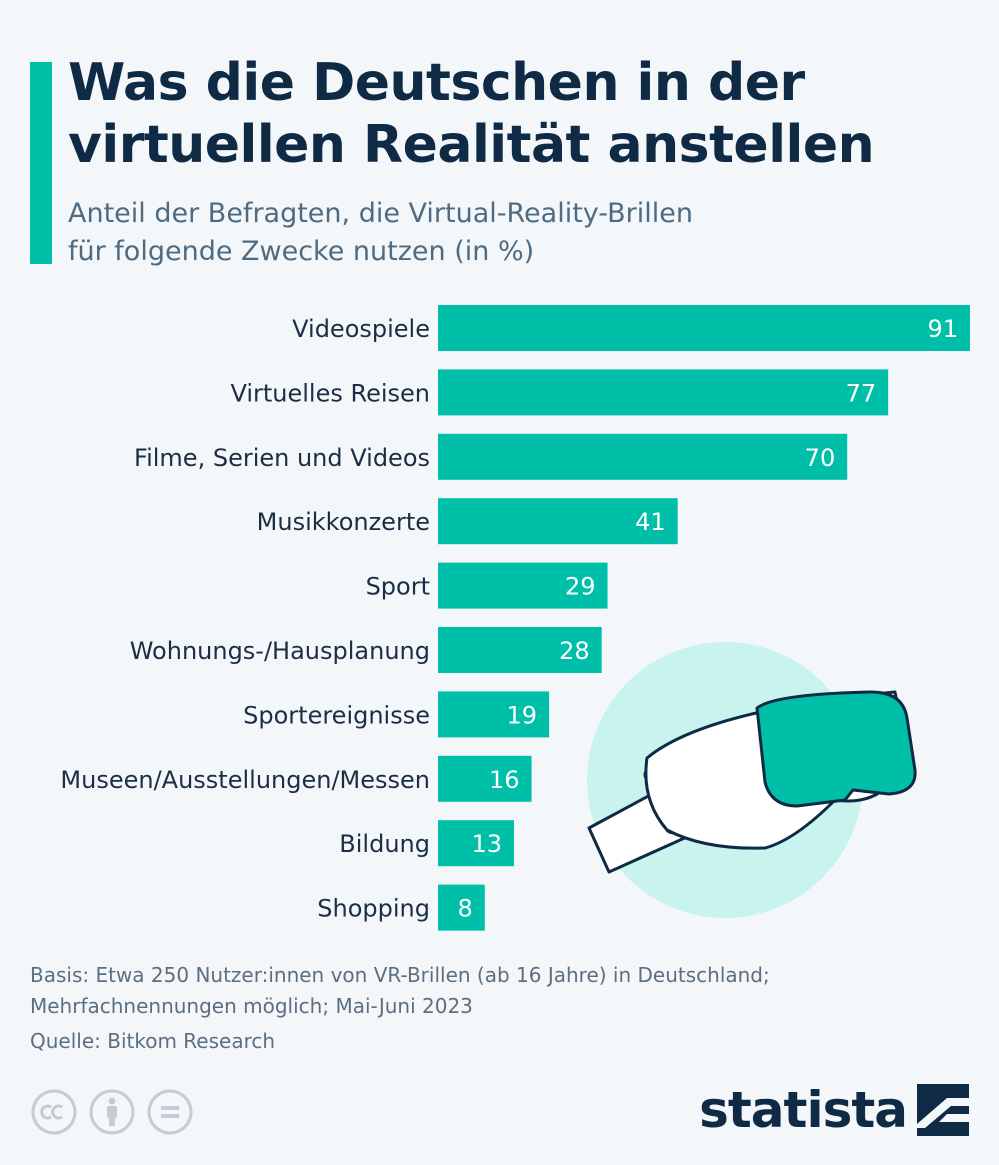  Describe the element at coordinates (361, 329) in the screenshot. I see `category-label-1: Videospiele` at that location.